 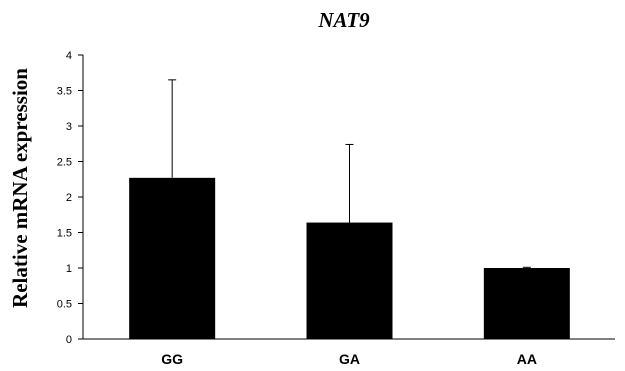 What do you see at coordinates (349, 280) in the screenshot?
I see `bar-ga` at bounding box center [349, 280].